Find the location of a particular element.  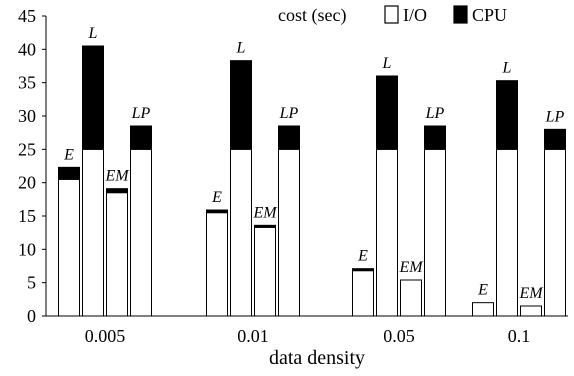

y-tick-label: 10 is located at coordinates (27, 249).